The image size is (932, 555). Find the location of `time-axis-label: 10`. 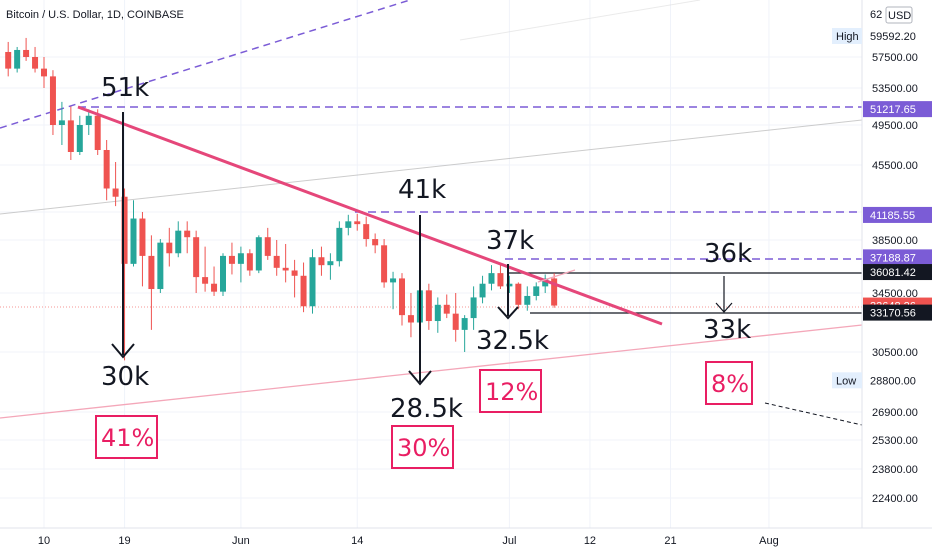

time-axis-label: 10 is located at coordinates (44, 541).